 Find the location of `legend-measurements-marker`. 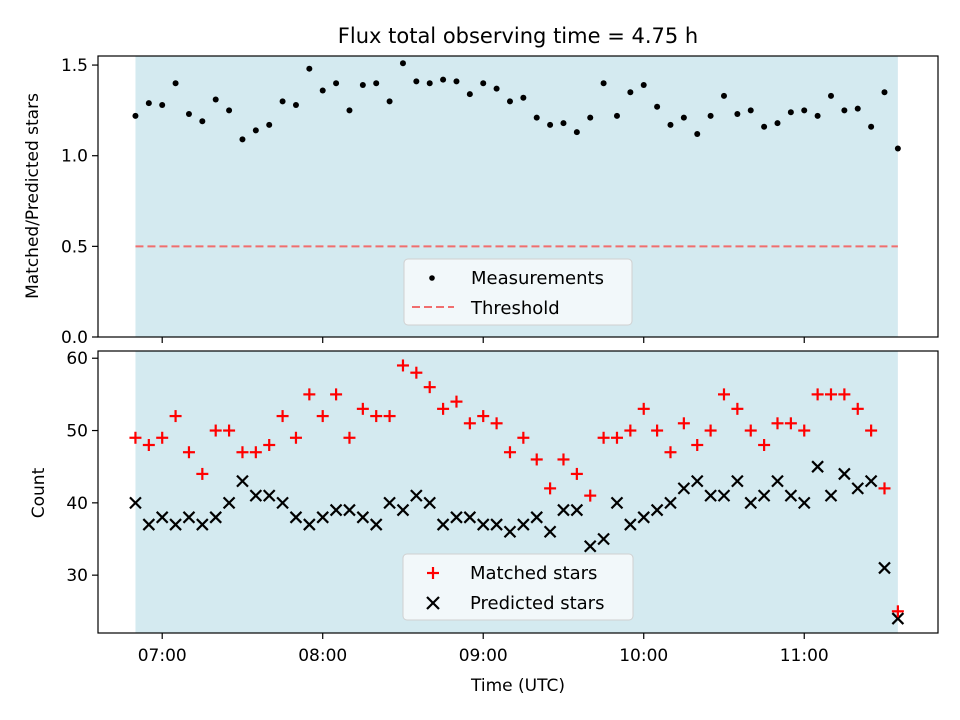

legend-measurements-marker is located at coordinates (432, 278).